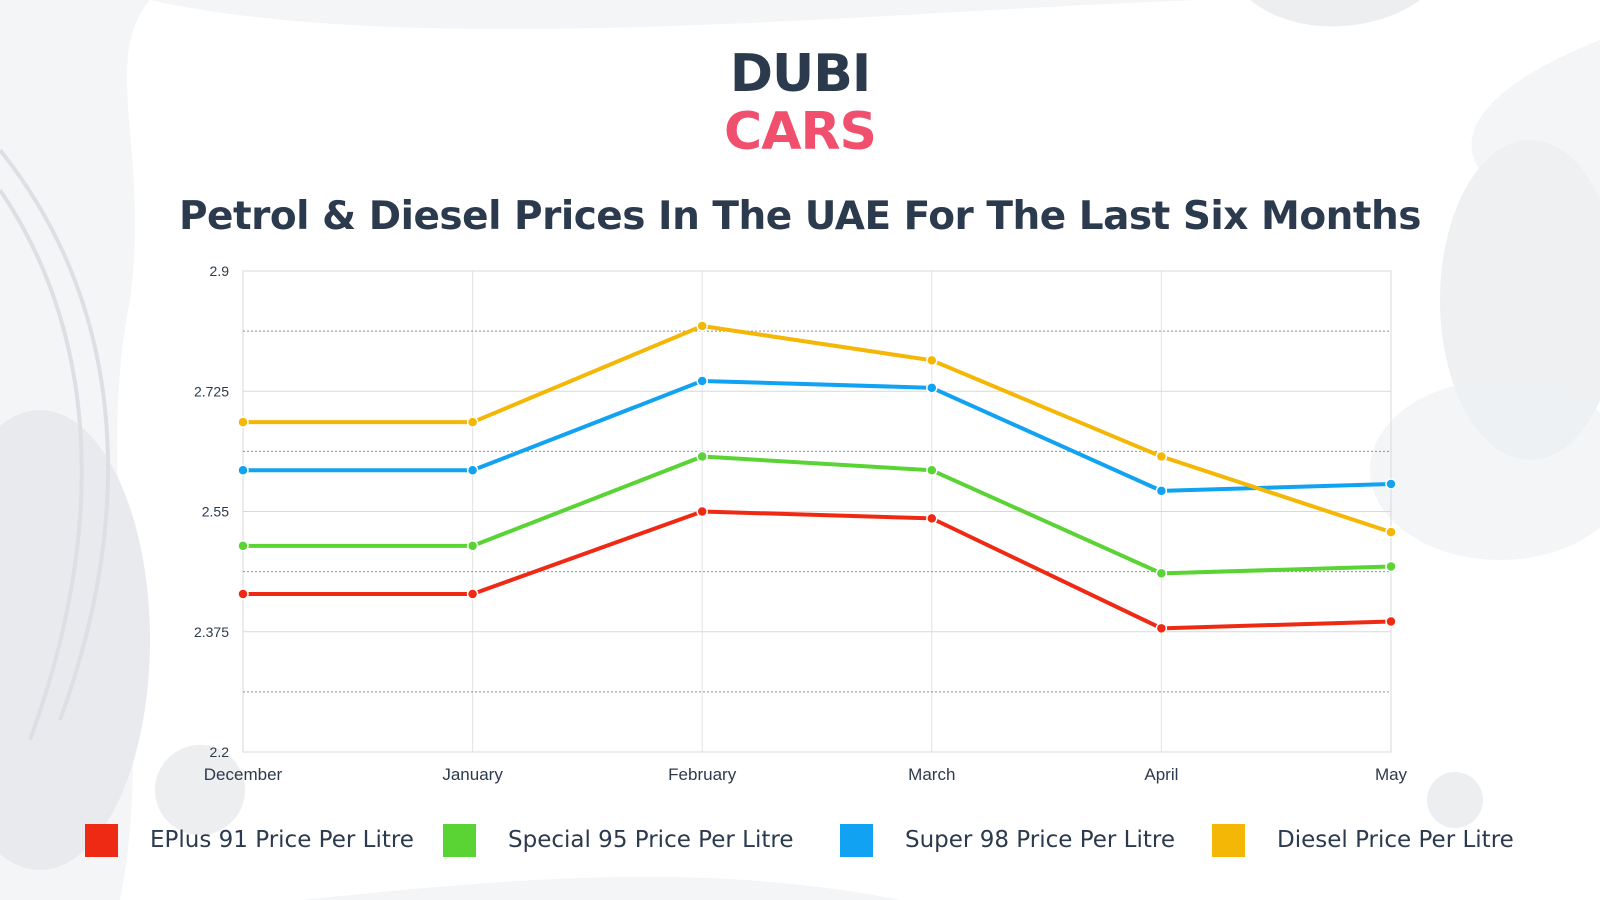 The image size is (1600, 900). Describe the element at coordinates (1161, 774) in the screenshot. I see `x-tick-label: April` at that location.